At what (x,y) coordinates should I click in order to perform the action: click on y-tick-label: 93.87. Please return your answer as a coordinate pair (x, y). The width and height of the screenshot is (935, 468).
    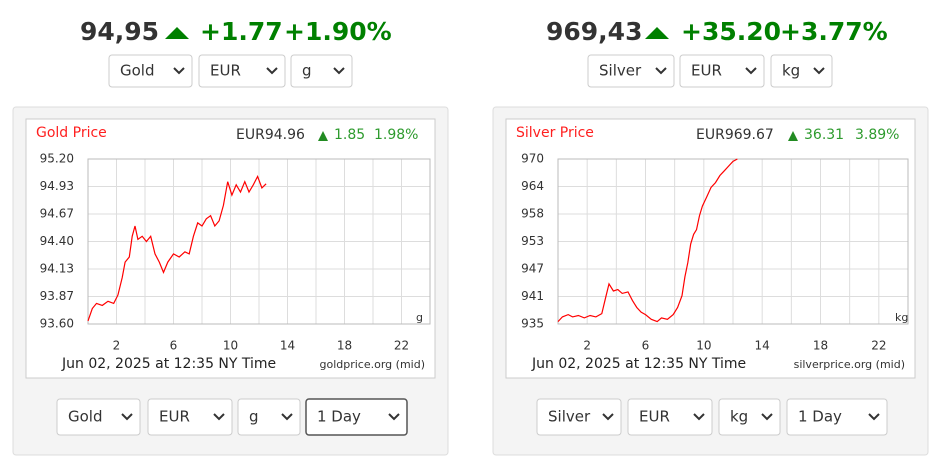
    Looking at the image, I should click on (57, 296).